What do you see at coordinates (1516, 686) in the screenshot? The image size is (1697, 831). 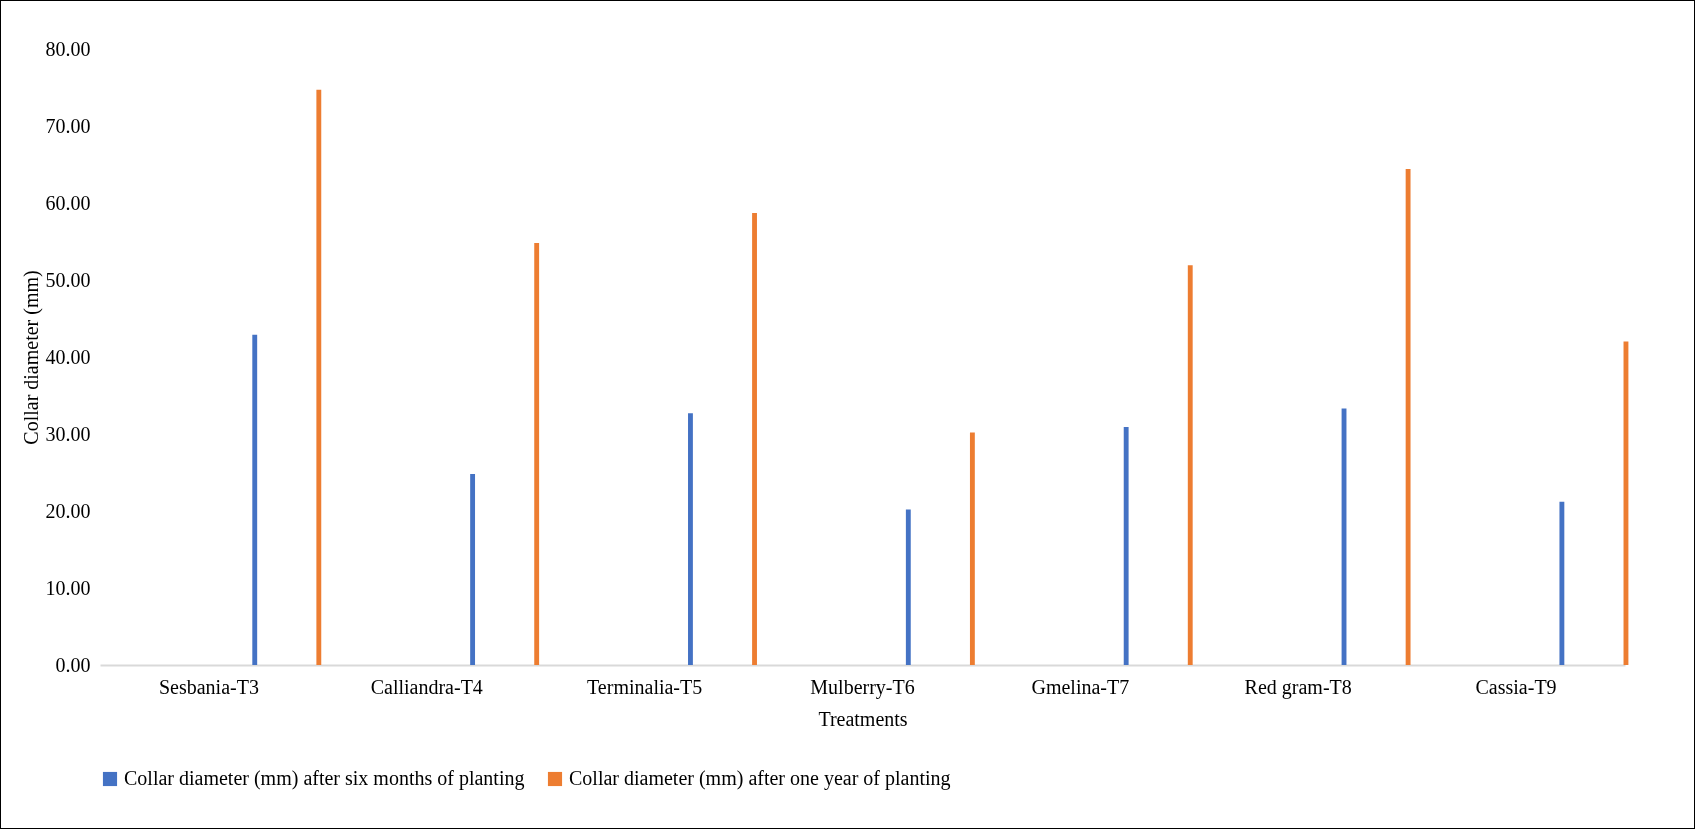 I see `x-tick-label: Cassia-T9` at bounding box center [1516, 686].